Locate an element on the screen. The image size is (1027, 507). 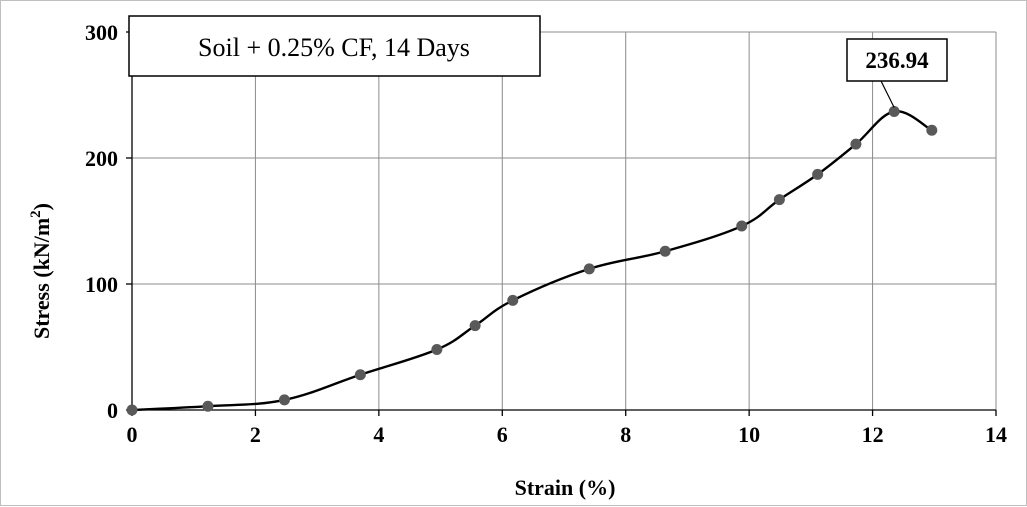
peak-value-label: 236.94 is located at coordinates (897, 60).